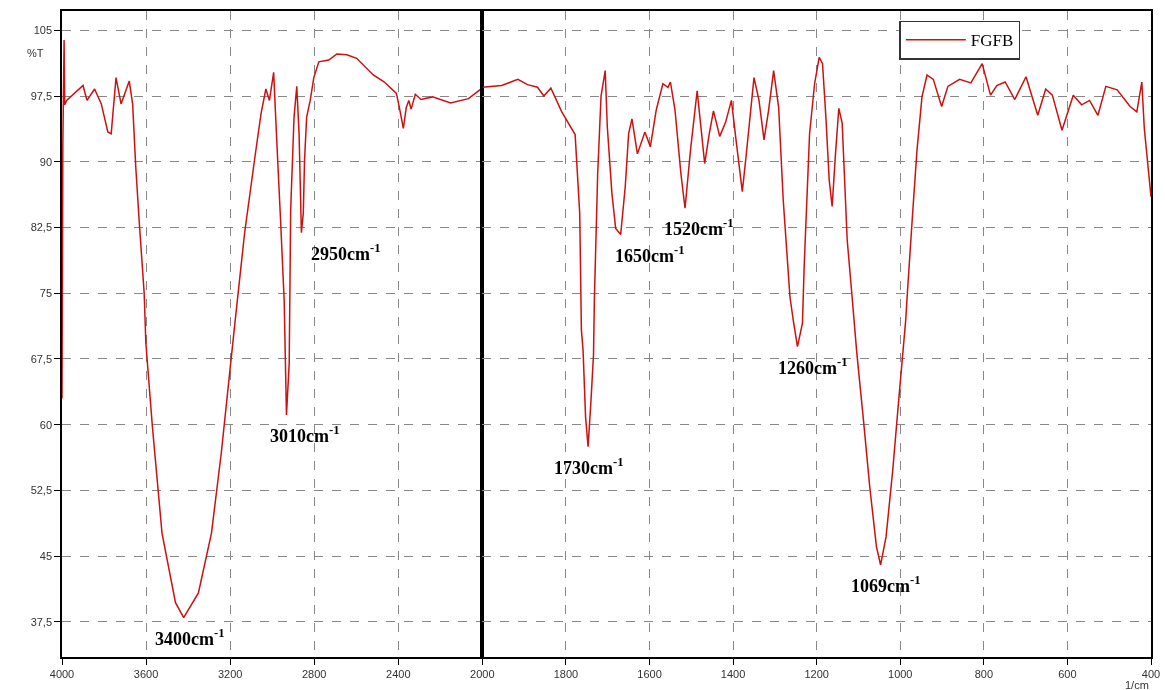 This screenshot has width=1165, height=690. What do you see at coordinates (230, 673) in the screenshot?
I see `x-tick-label: 3200` at bounding box center [230, 673].